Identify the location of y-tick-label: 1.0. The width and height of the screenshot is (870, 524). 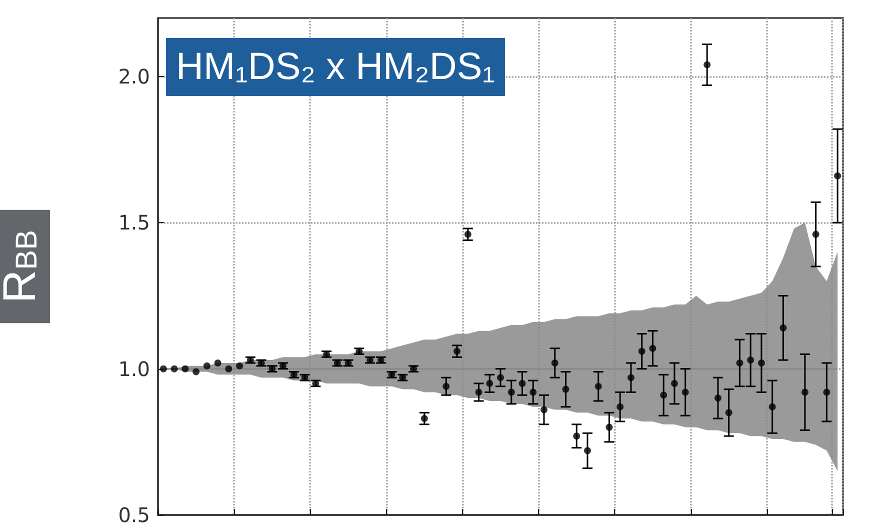
(134, 368).